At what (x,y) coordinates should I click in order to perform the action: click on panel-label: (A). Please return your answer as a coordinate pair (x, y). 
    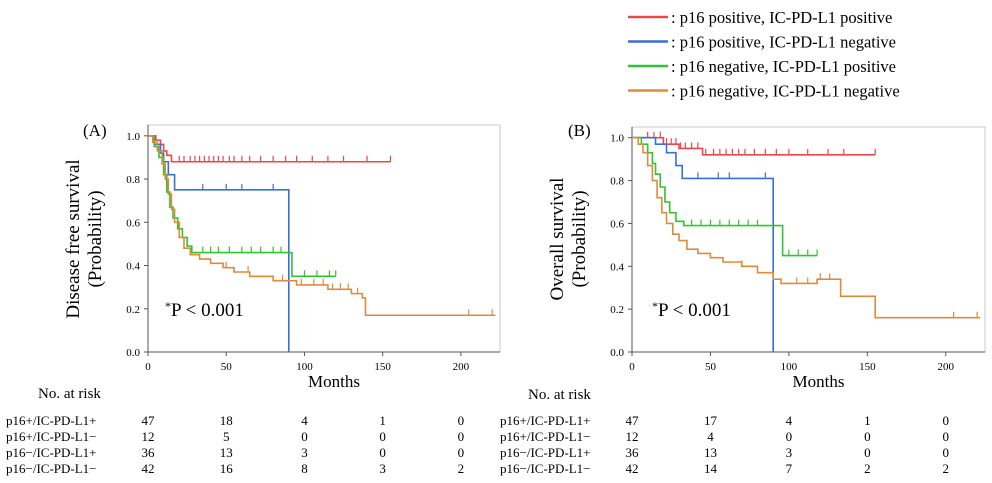
    Looking at the image, I should click on (95, 130).